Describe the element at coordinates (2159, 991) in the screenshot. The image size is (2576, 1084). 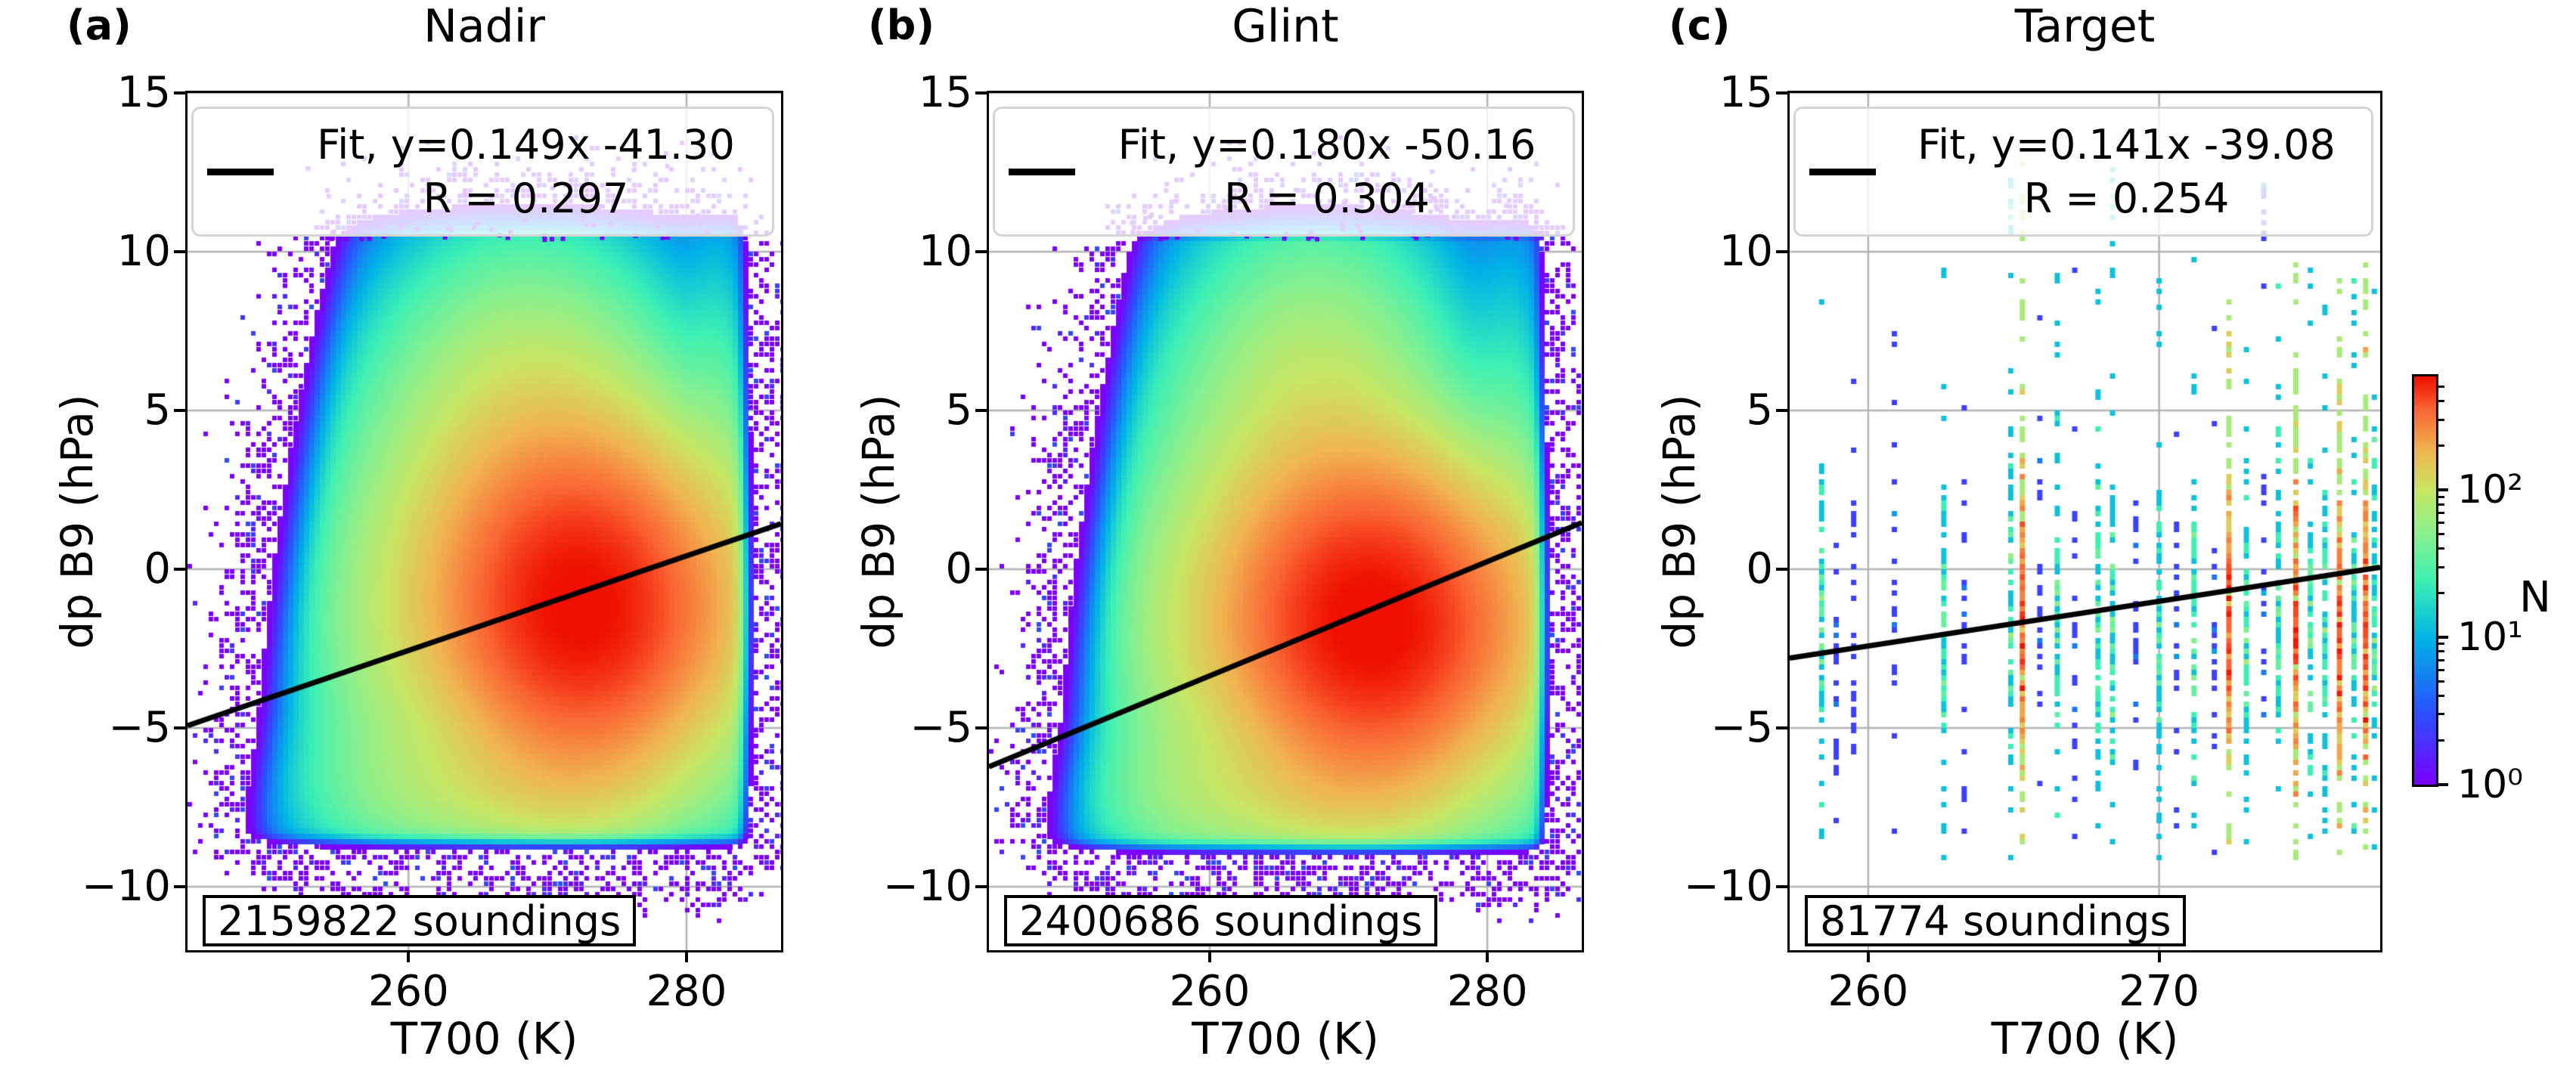
I see `x-axis-tick-label: 270` at that location.